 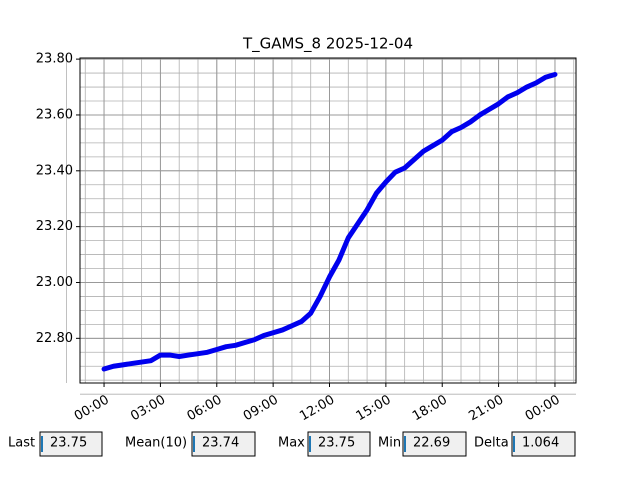 What do you see at coordinates (148, 409) in the screenshot?
I see `x-tick-label: 03:00` at bounding box center [148, 409].